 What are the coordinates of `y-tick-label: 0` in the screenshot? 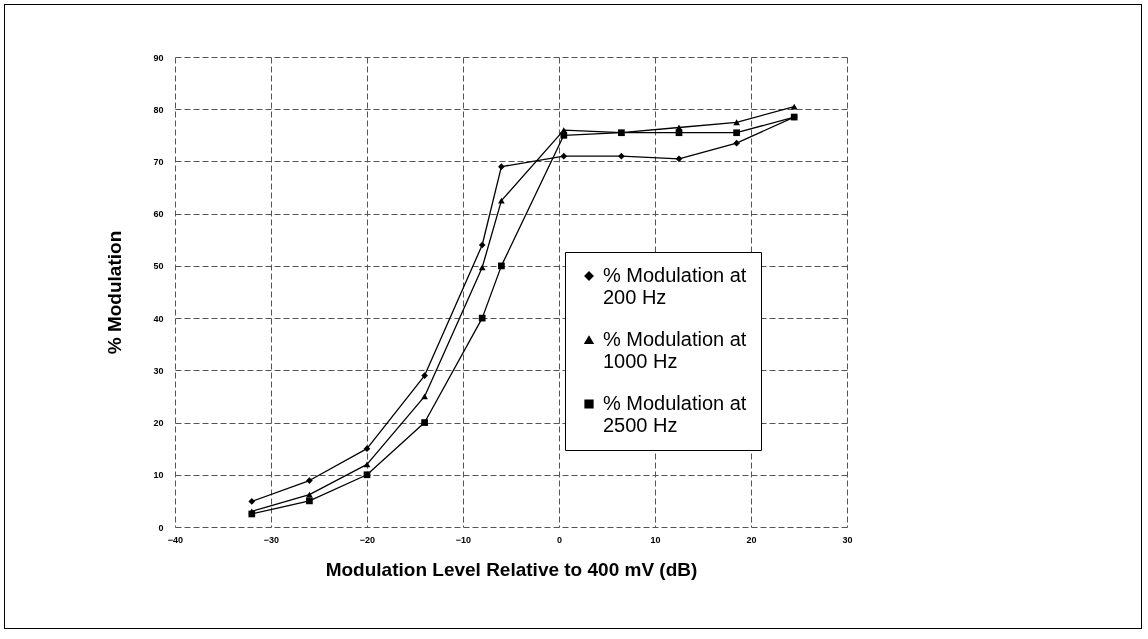 It's located at (161, 527).